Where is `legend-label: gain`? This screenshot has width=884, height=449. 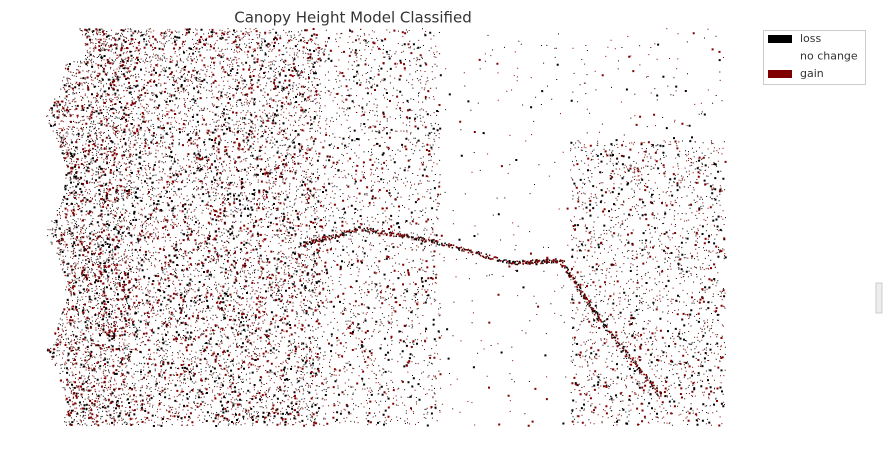 legend-label: gain is located at coordinates (812, 73).